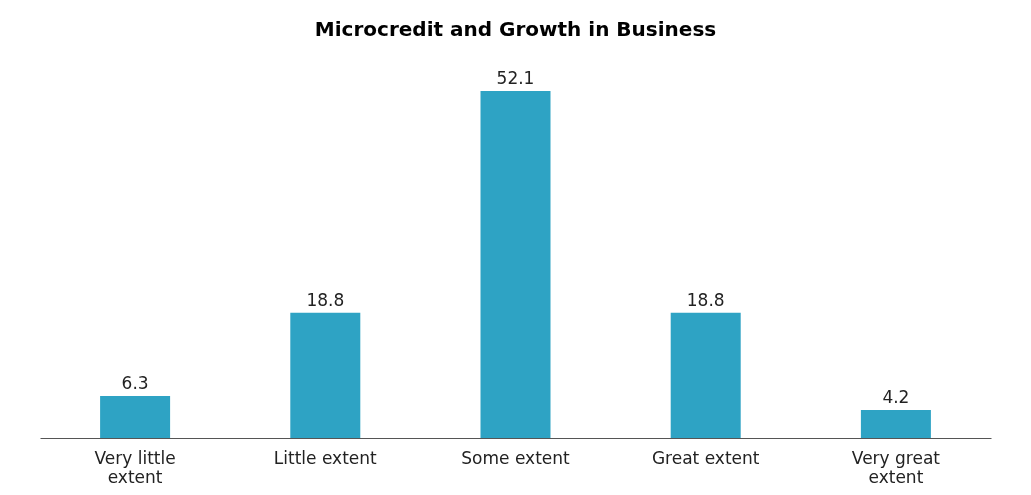 This screenshot has height=495, width=1031. What do you see at coordinates (515, 29) in the screenshot?
I see `chart-title: Microcredit and Growth in Business` at bounding box center [515, 29].